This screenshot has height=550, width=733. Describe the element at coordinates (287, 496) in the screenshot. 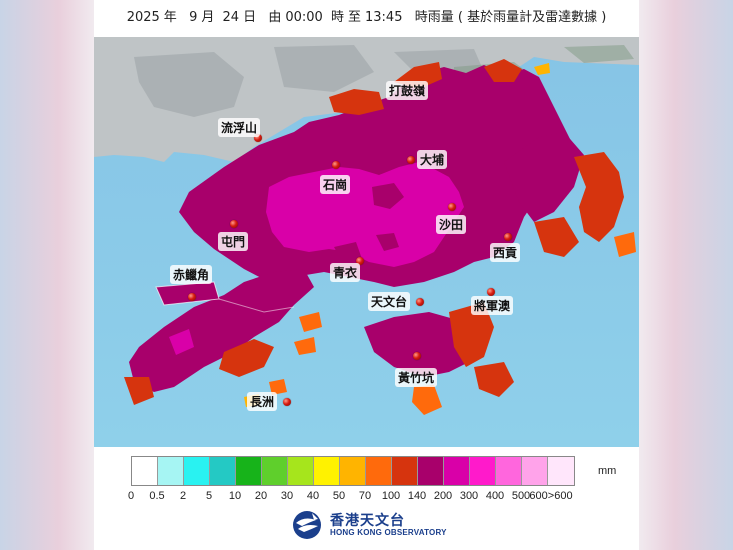

I see `legend-tick-label: 30` at that location.